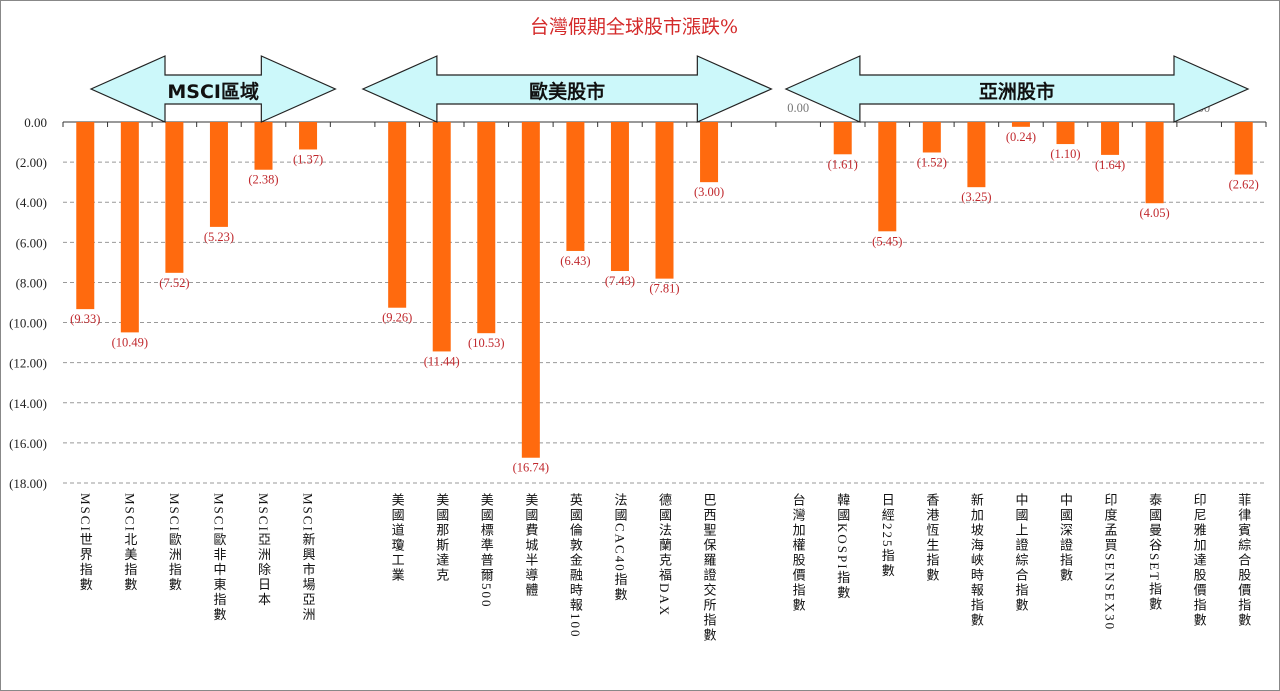 The width and height of the screenshot is (1280, 691). What do you see at coordinates (575, 566) in the screenshot?
I see `category-label: 英國倫敦金融時報100` at bounding box center [575, 566].